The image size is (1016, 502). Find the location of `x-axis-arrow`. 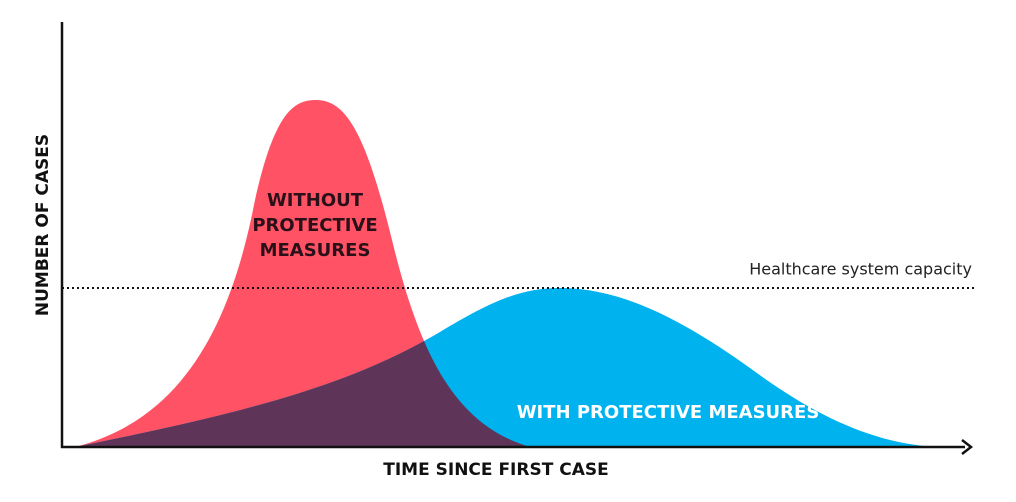

x-axis-arrow is located at coordinates (967, 447).